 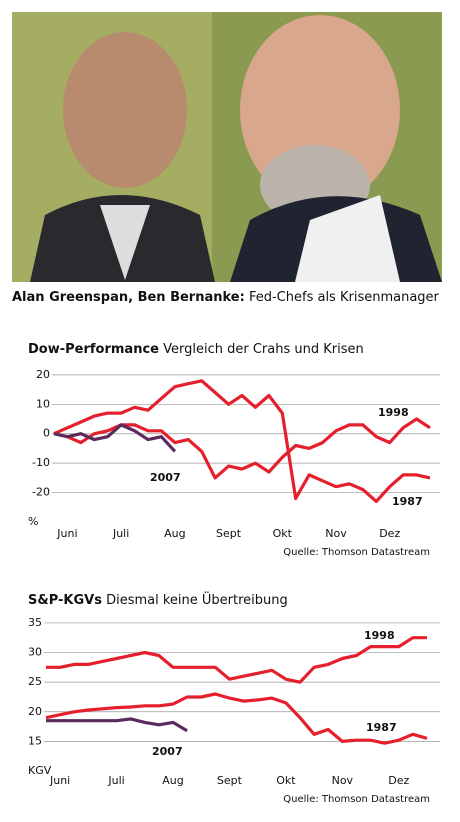 I want to click on y-tick-label: -20, so click(x=41, y=492).